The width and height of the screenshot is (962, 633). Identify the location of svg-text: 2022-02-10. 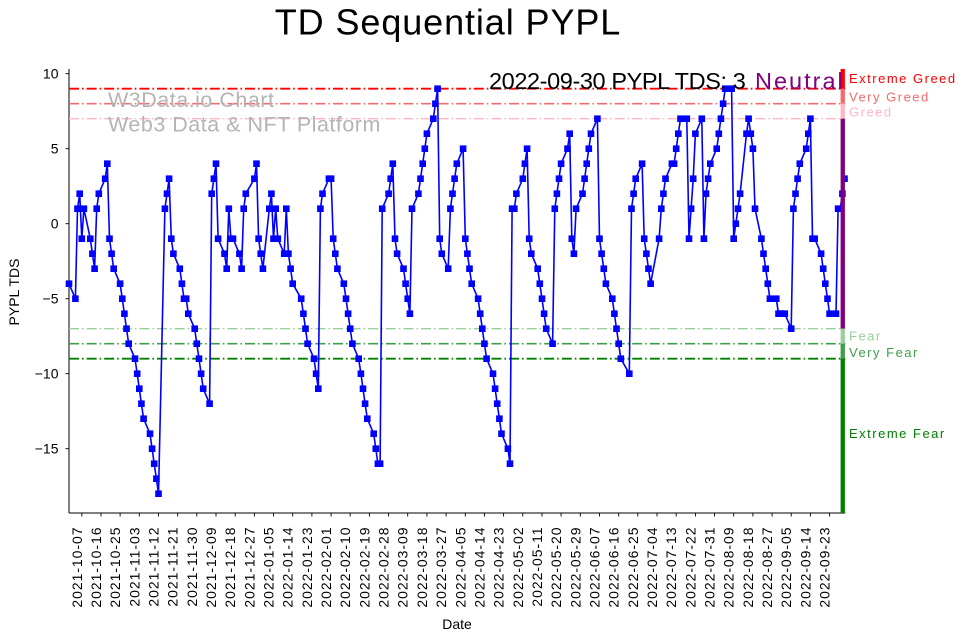
(345, 567).